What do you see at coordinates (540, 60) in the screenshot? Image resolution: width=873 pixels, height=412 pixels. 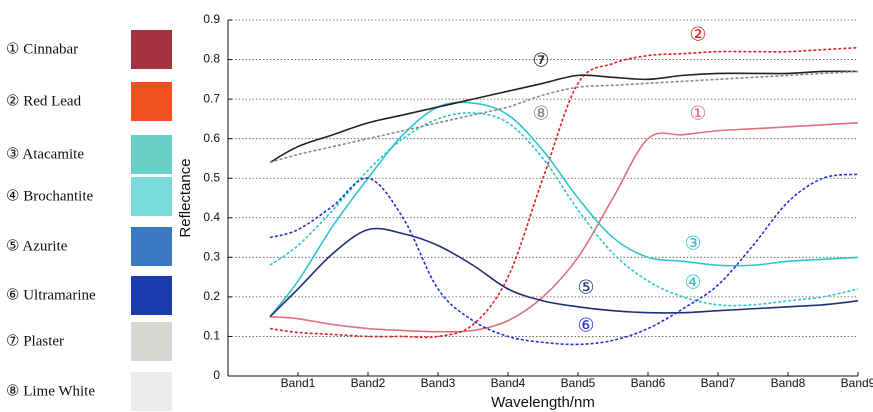 I see `series-annotation: ⑦` at bounding box center [540, 60].